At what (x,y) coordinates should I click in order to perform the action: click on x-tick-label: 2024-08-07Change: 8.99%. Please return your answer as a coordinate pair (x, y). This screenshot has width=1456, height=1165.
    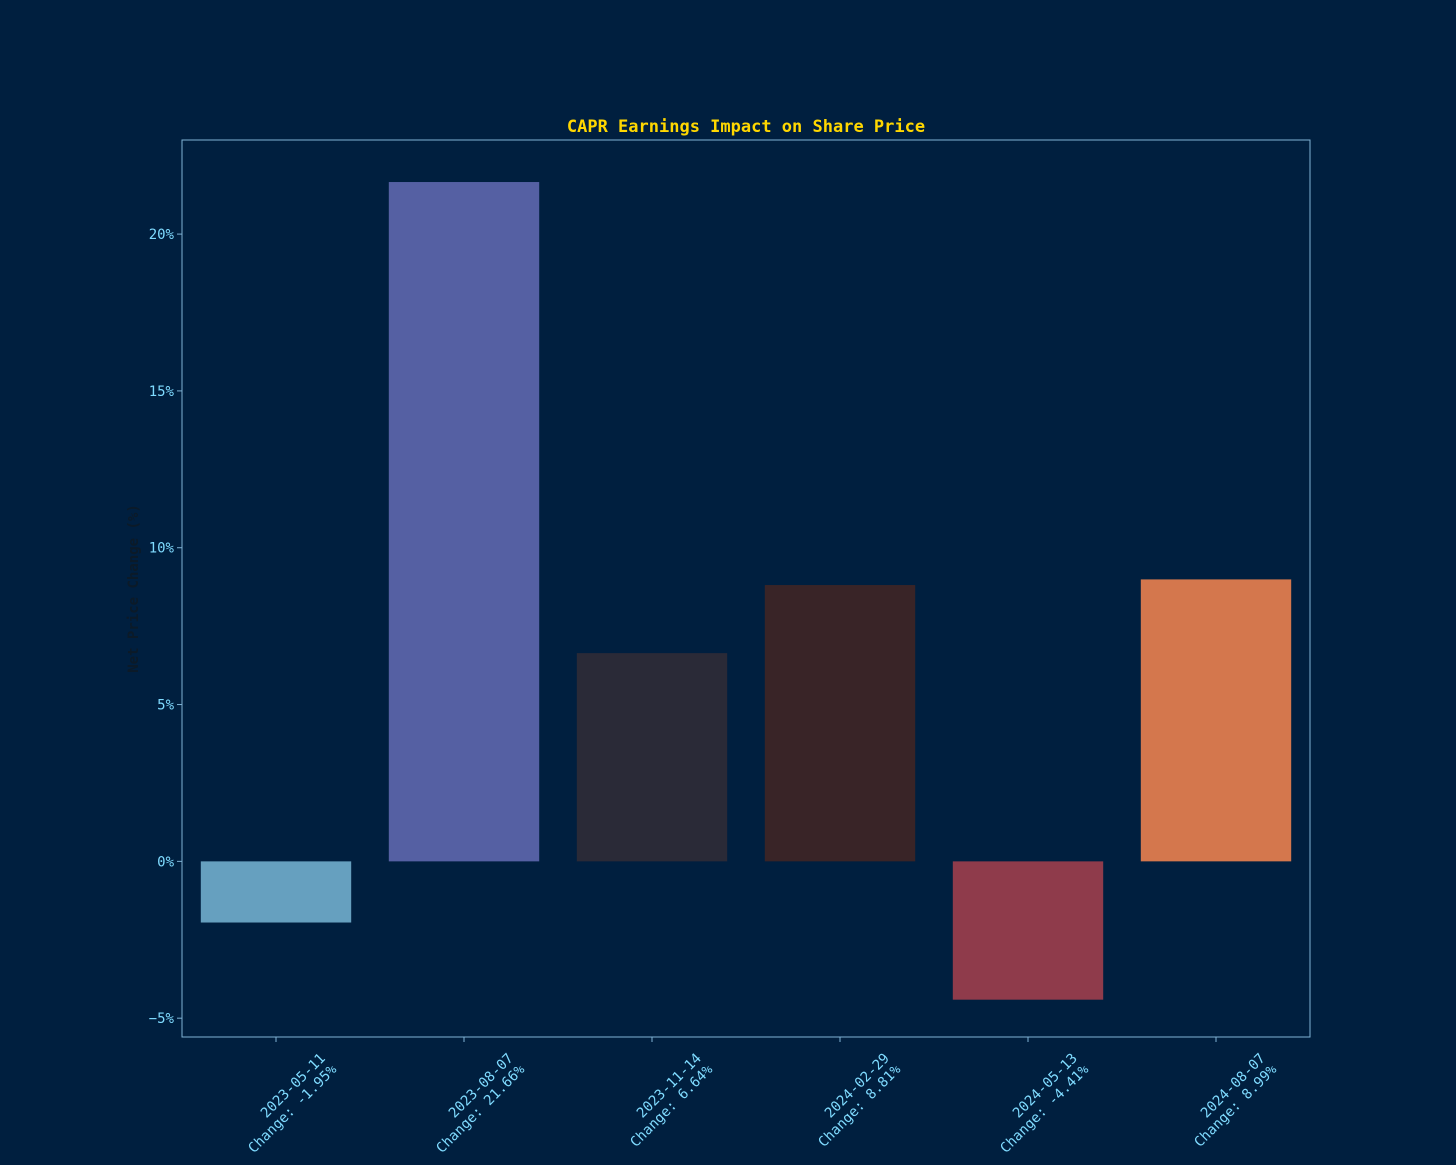
    Looking at the image, I should click on (1230, 1100).